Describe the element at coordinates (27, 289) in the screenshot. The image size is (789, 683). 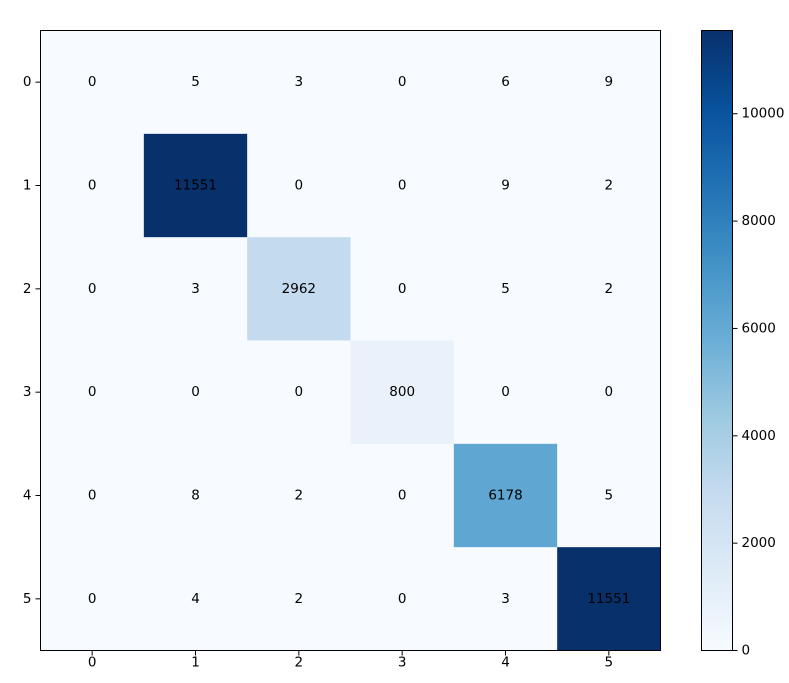
I see `y-tick-label: 2` at that location.